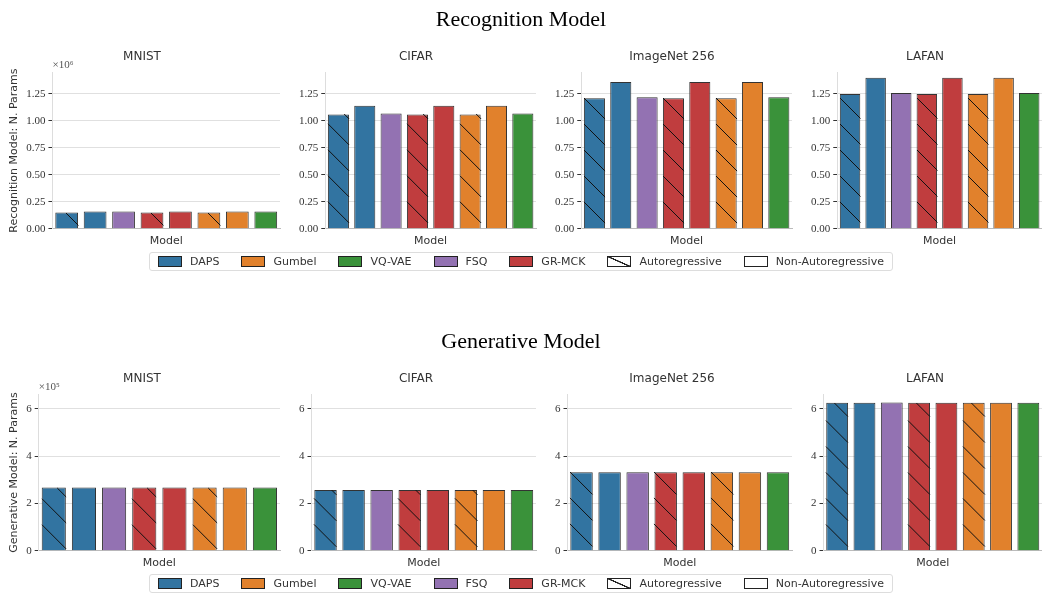 This screenshot has width=1042, height=599. I want to click on text: ×10⁶, so click(63, 63).